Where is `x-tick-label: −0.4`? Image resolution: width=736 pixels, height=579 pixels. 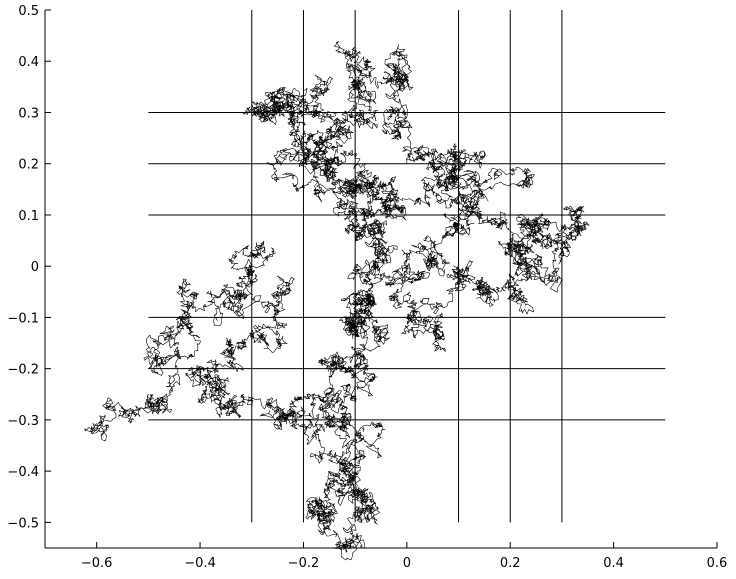
x-tick-label: −0.4 is located at coordinates (200, 563).